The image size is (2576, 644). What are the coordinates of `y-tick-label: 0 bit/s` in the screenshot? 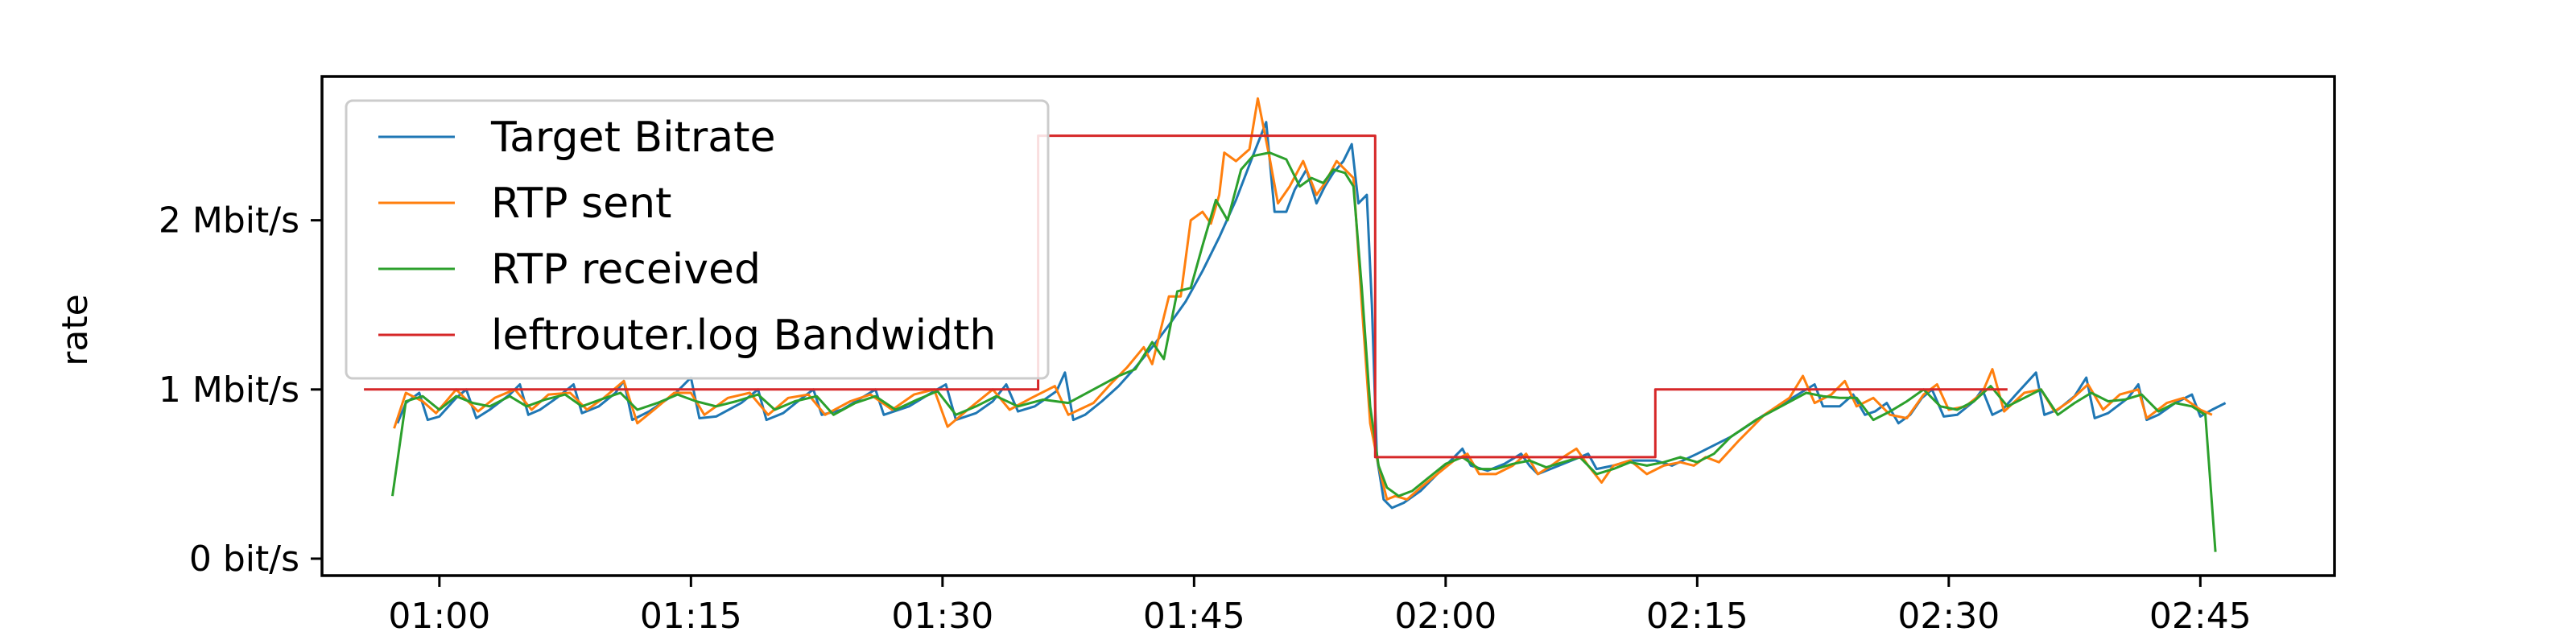 It's located at (244, 559).